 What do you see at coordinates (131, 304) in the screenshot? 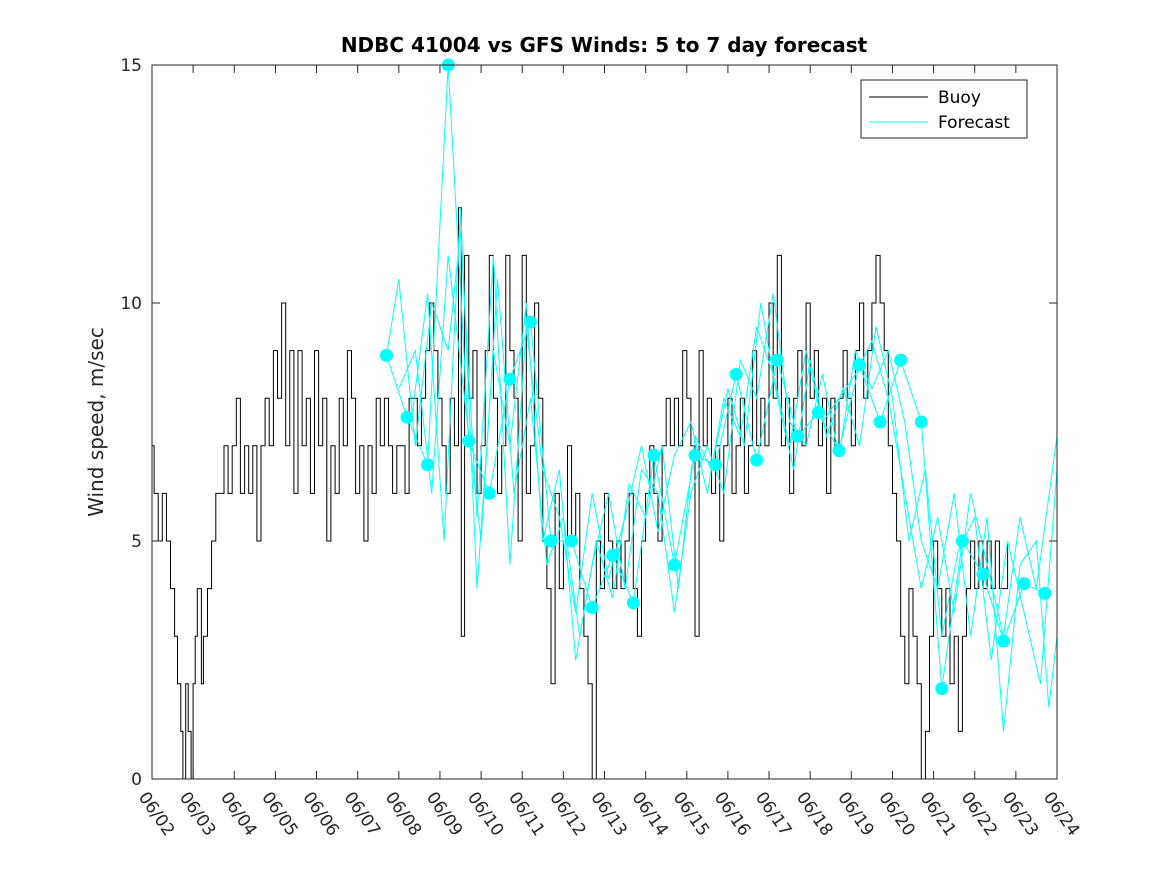
I see `y-tick-label: 10` at bounding box center [131, 304].